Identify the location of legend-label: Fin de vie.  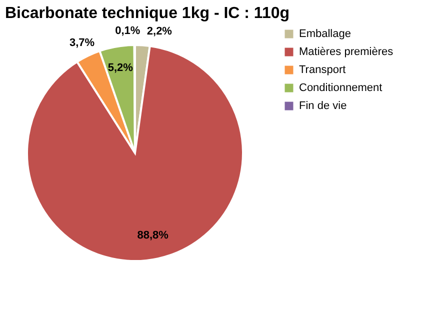
(323, 106).